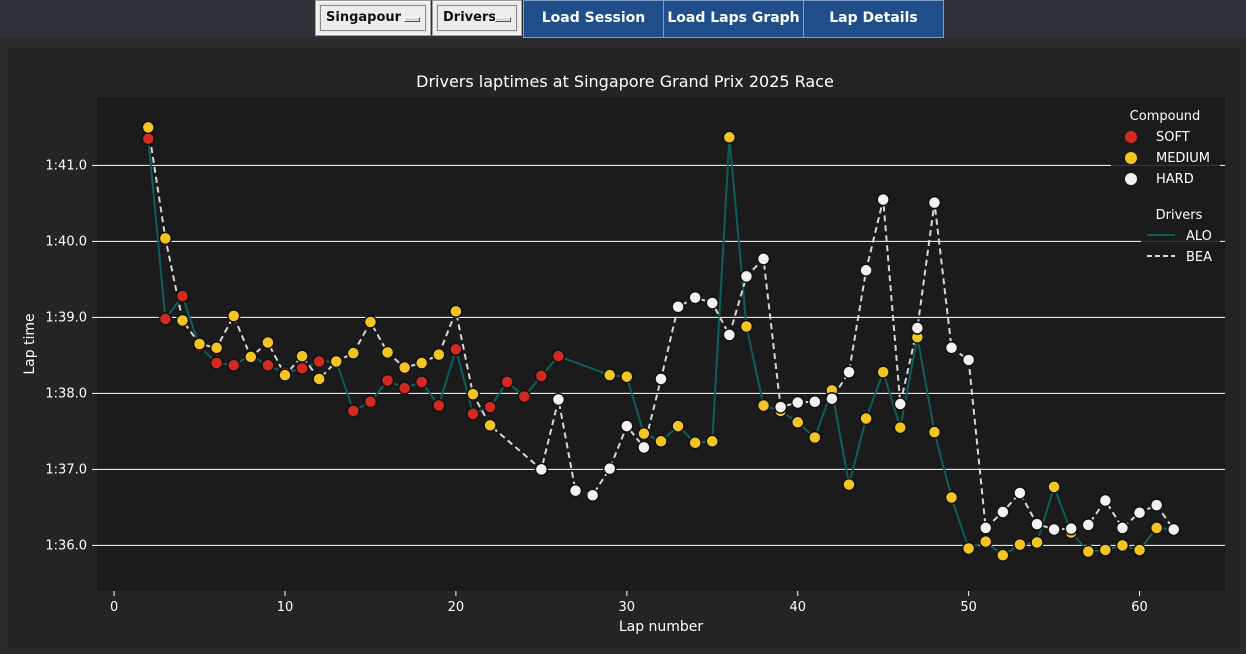  I want to click on race-select: Singapour, so click(373, 18).